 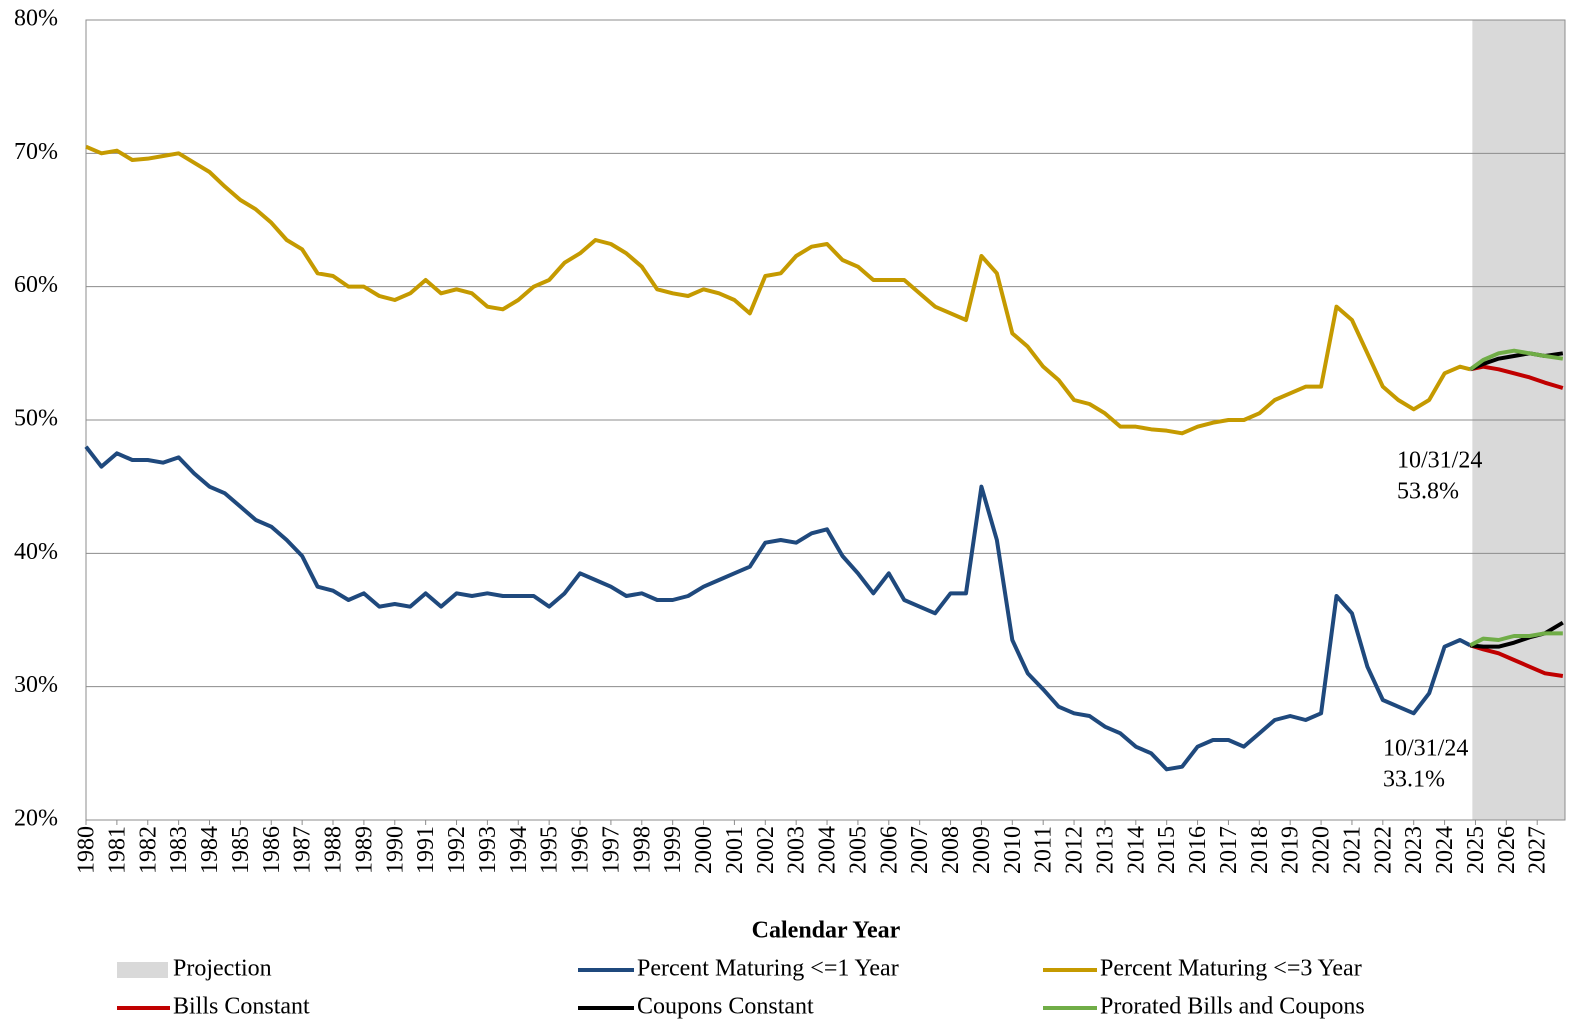 I want to click on x-tick-label: 1990, so click(x=395, y=850).